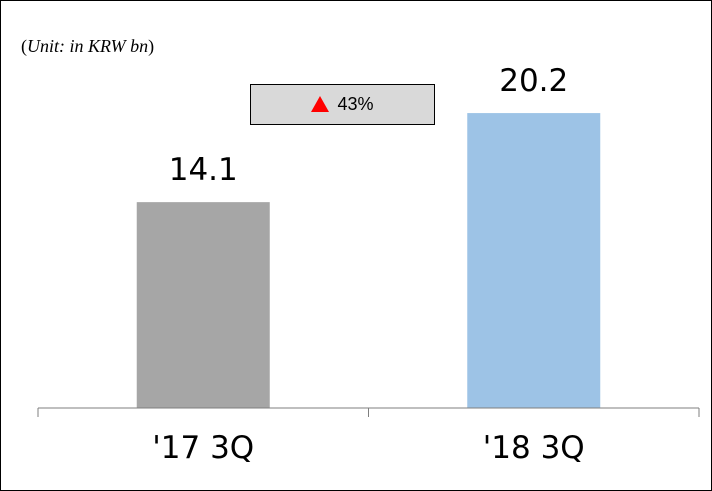 The image size is (712, 491). What do you see at coordinates (533, 81) in the screenshot?
I see `bar-value-label: 20.2` at bounding box center [533, 81].